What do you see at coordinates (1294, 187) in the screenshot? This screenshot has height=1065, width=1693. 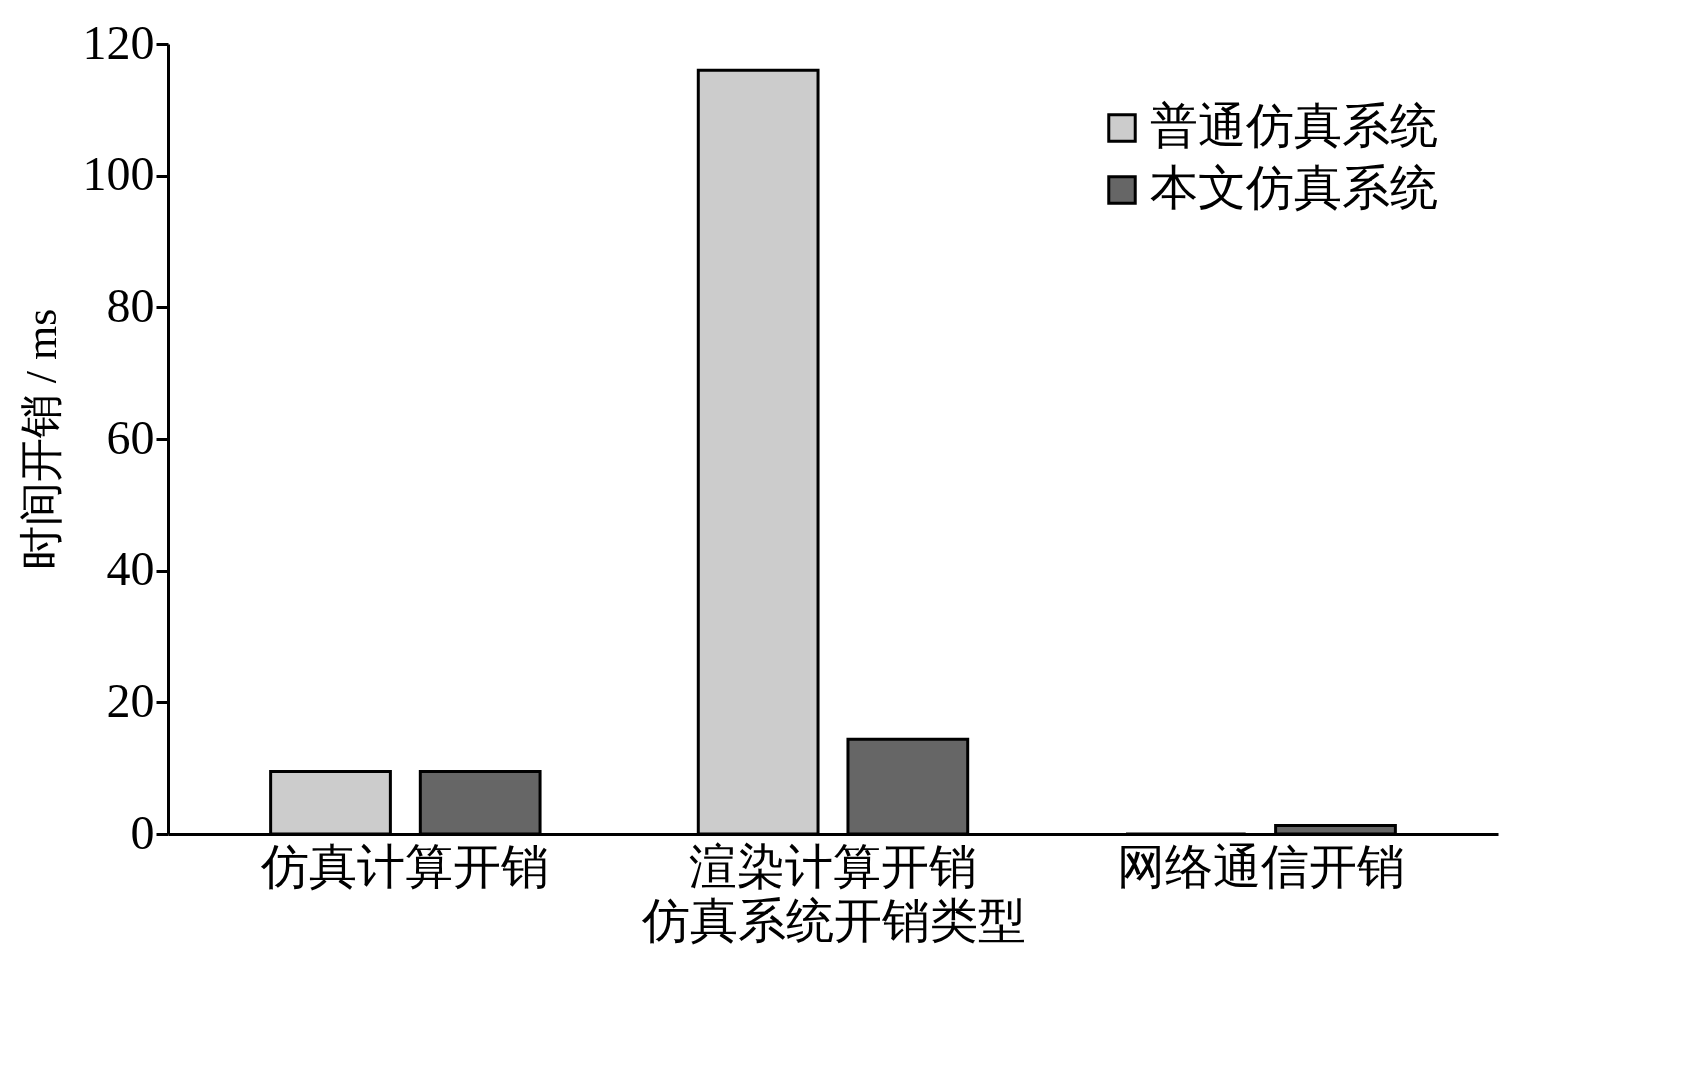 I see `legend-label: 本文仿真系统` at bounding box center [1294, 187].